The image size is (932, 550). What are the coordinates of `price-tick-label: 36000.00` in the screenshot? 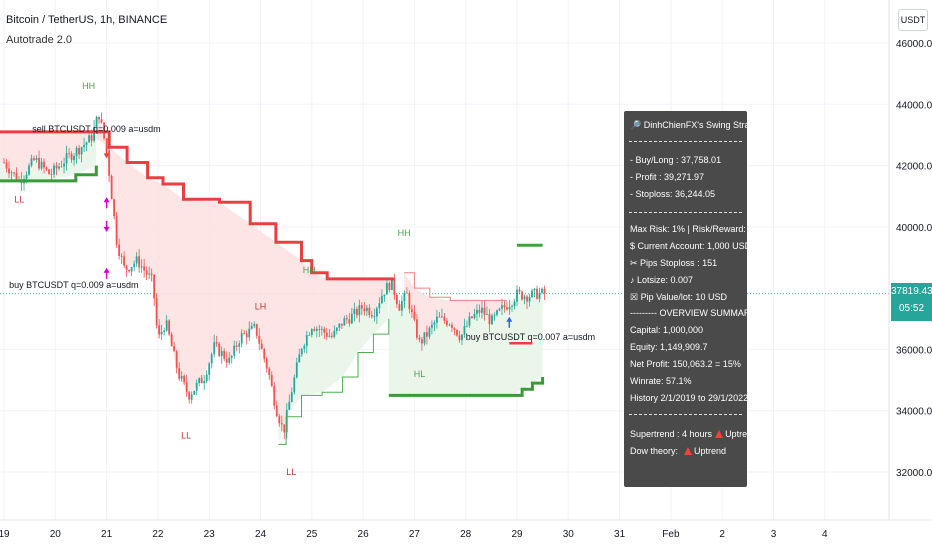 It's located at (914, 350).